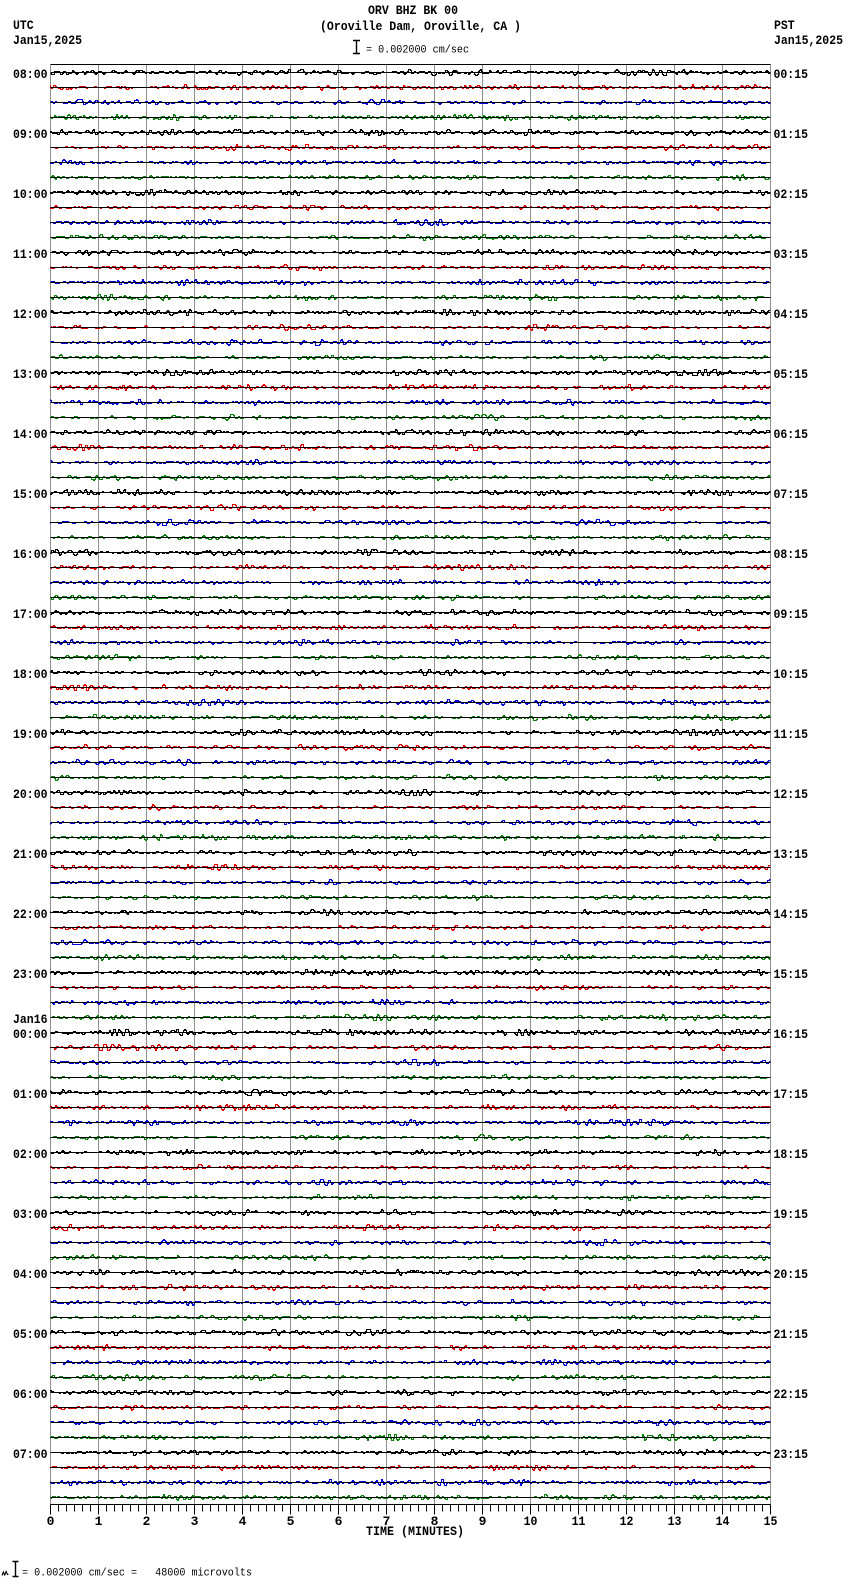 The width and height of the screenshot is (850, 1584). I want to click on svg-text: 07:00, so click(30, 1454).